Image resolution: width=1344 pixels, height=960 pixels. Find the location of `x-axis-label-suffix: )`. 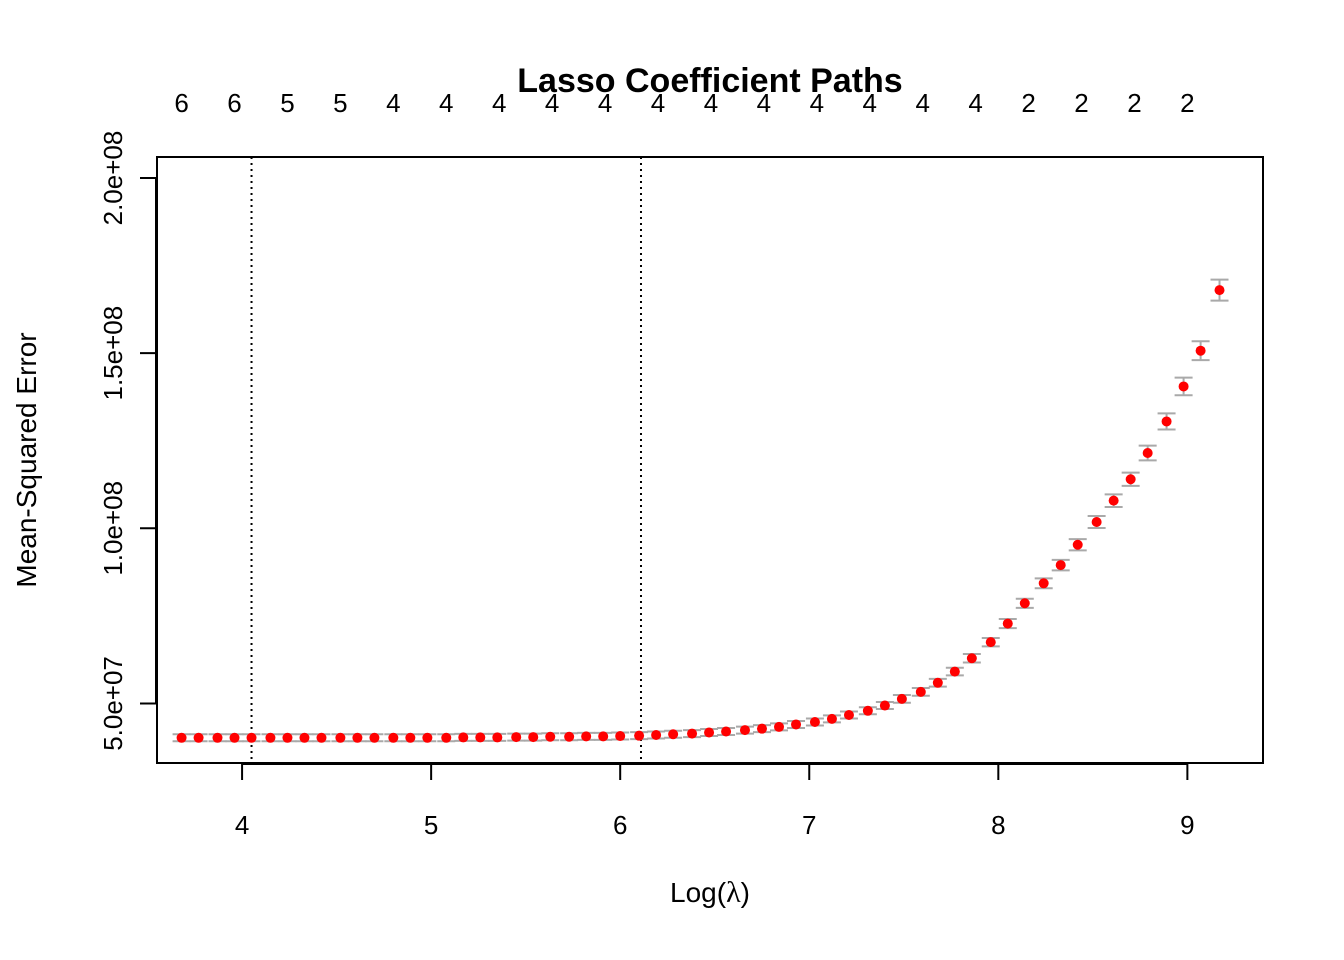

x-axis-label-suffix: ) is located at coordinates (745, 892).